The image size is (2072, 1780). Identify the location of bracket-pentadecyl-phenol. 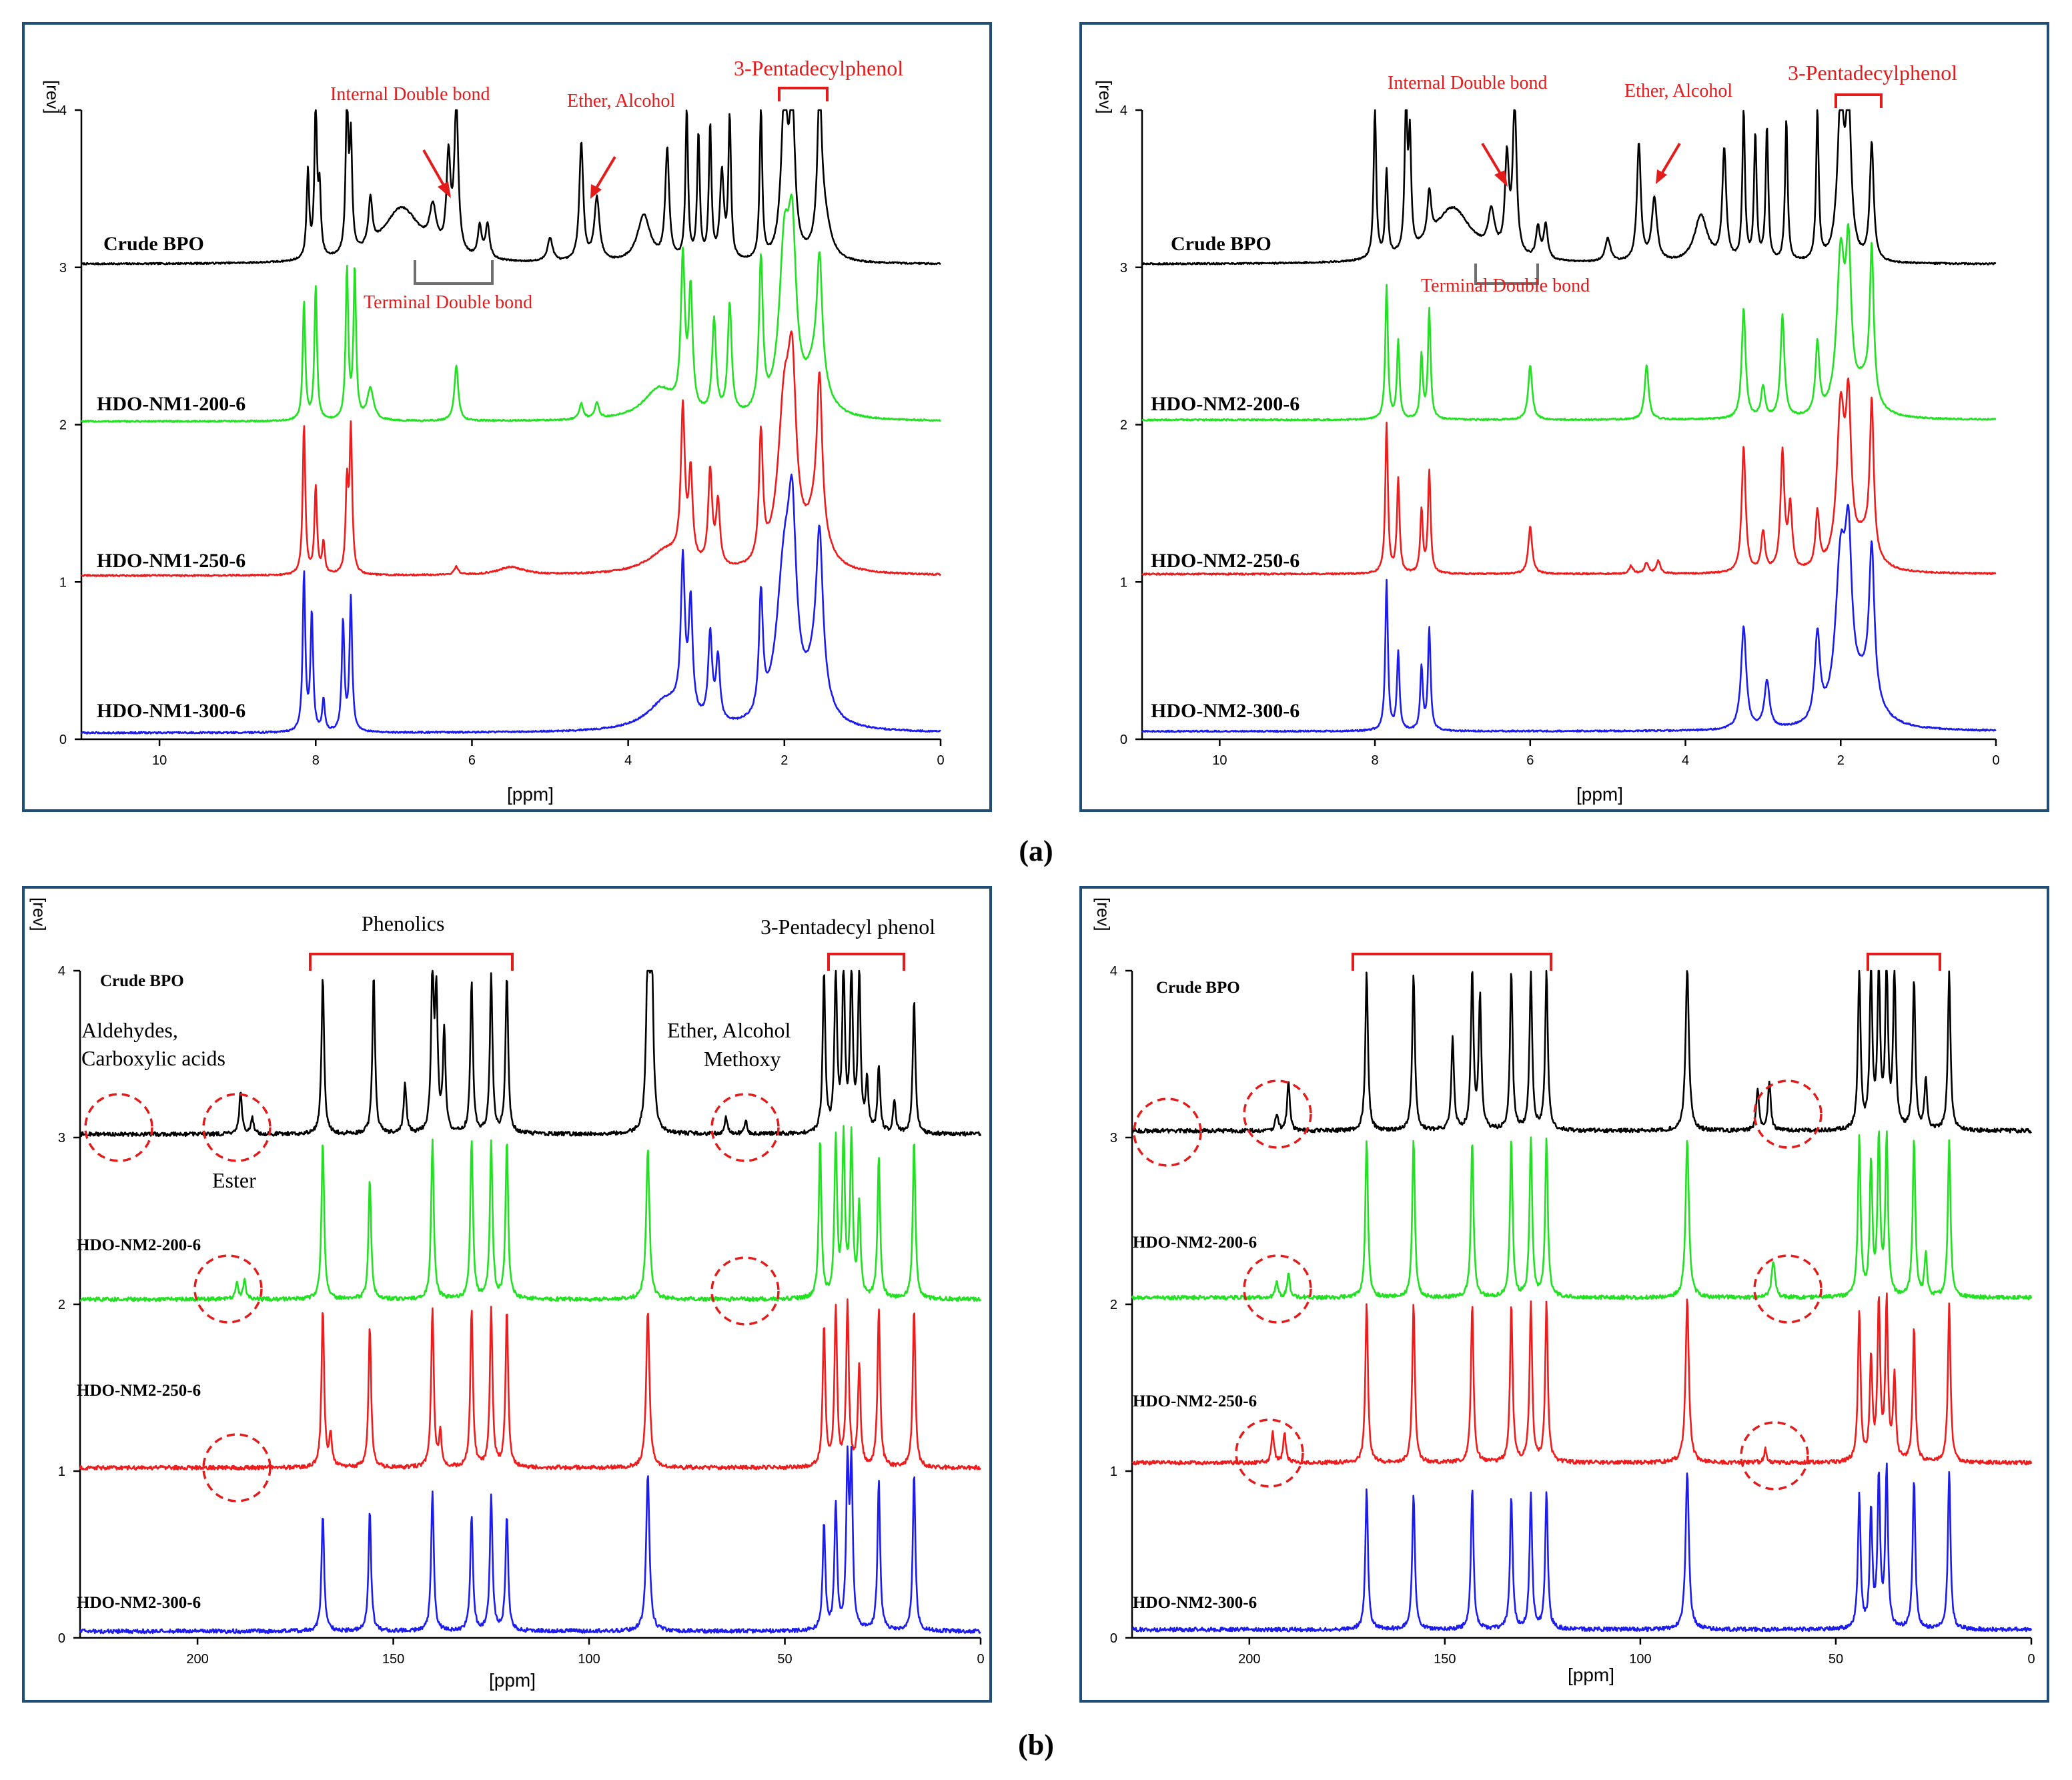
(1904, 962).